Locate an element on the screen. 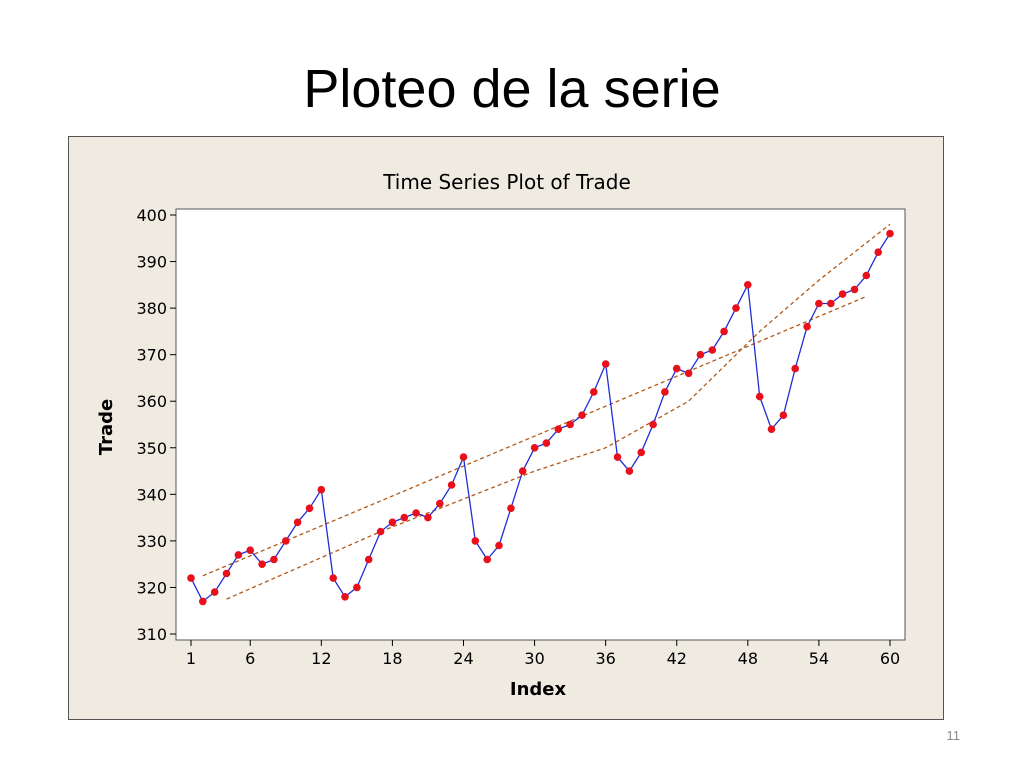  y-tick-label: 390 is located at coordinates (151, 262).